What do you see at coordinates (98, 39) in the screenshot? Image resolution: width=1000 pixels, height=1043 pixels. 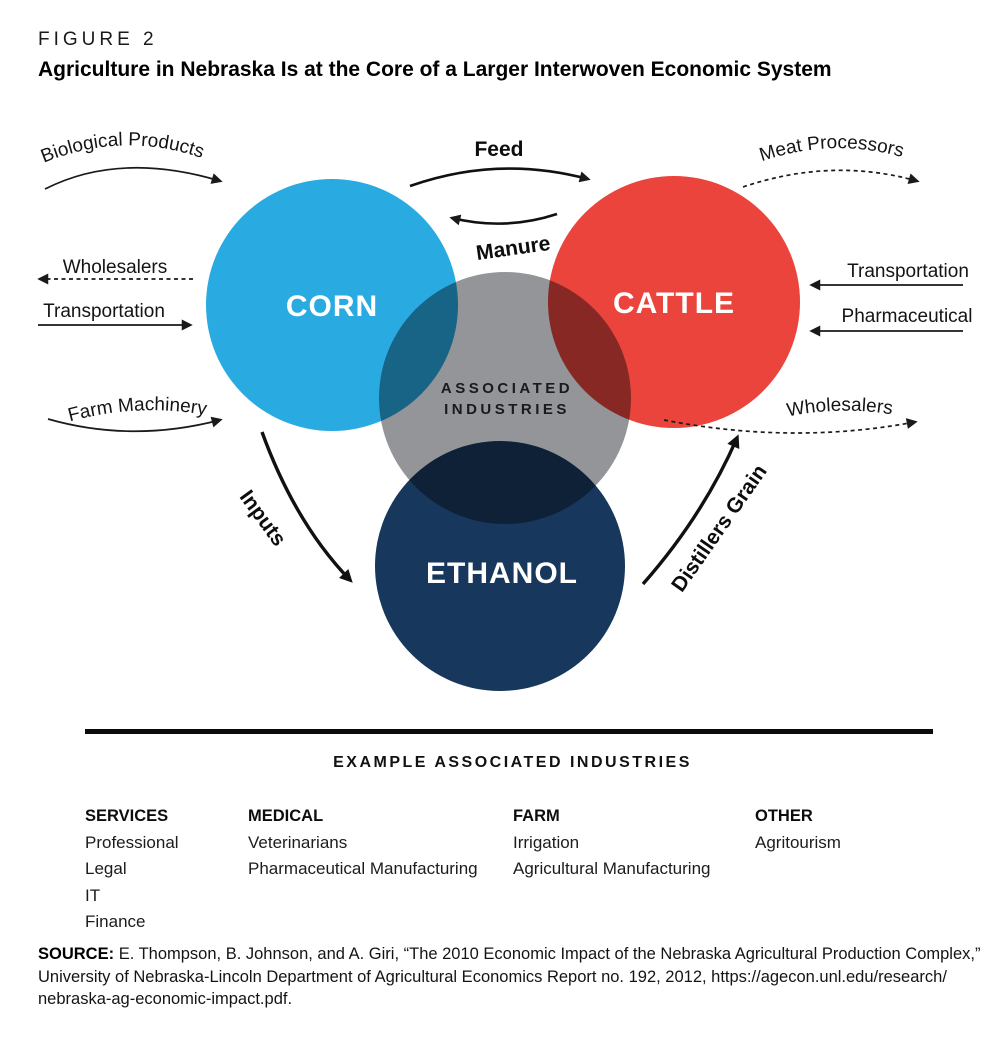 I see `figure-kicker: FIGURE 2` at bounding box center [98, 39].